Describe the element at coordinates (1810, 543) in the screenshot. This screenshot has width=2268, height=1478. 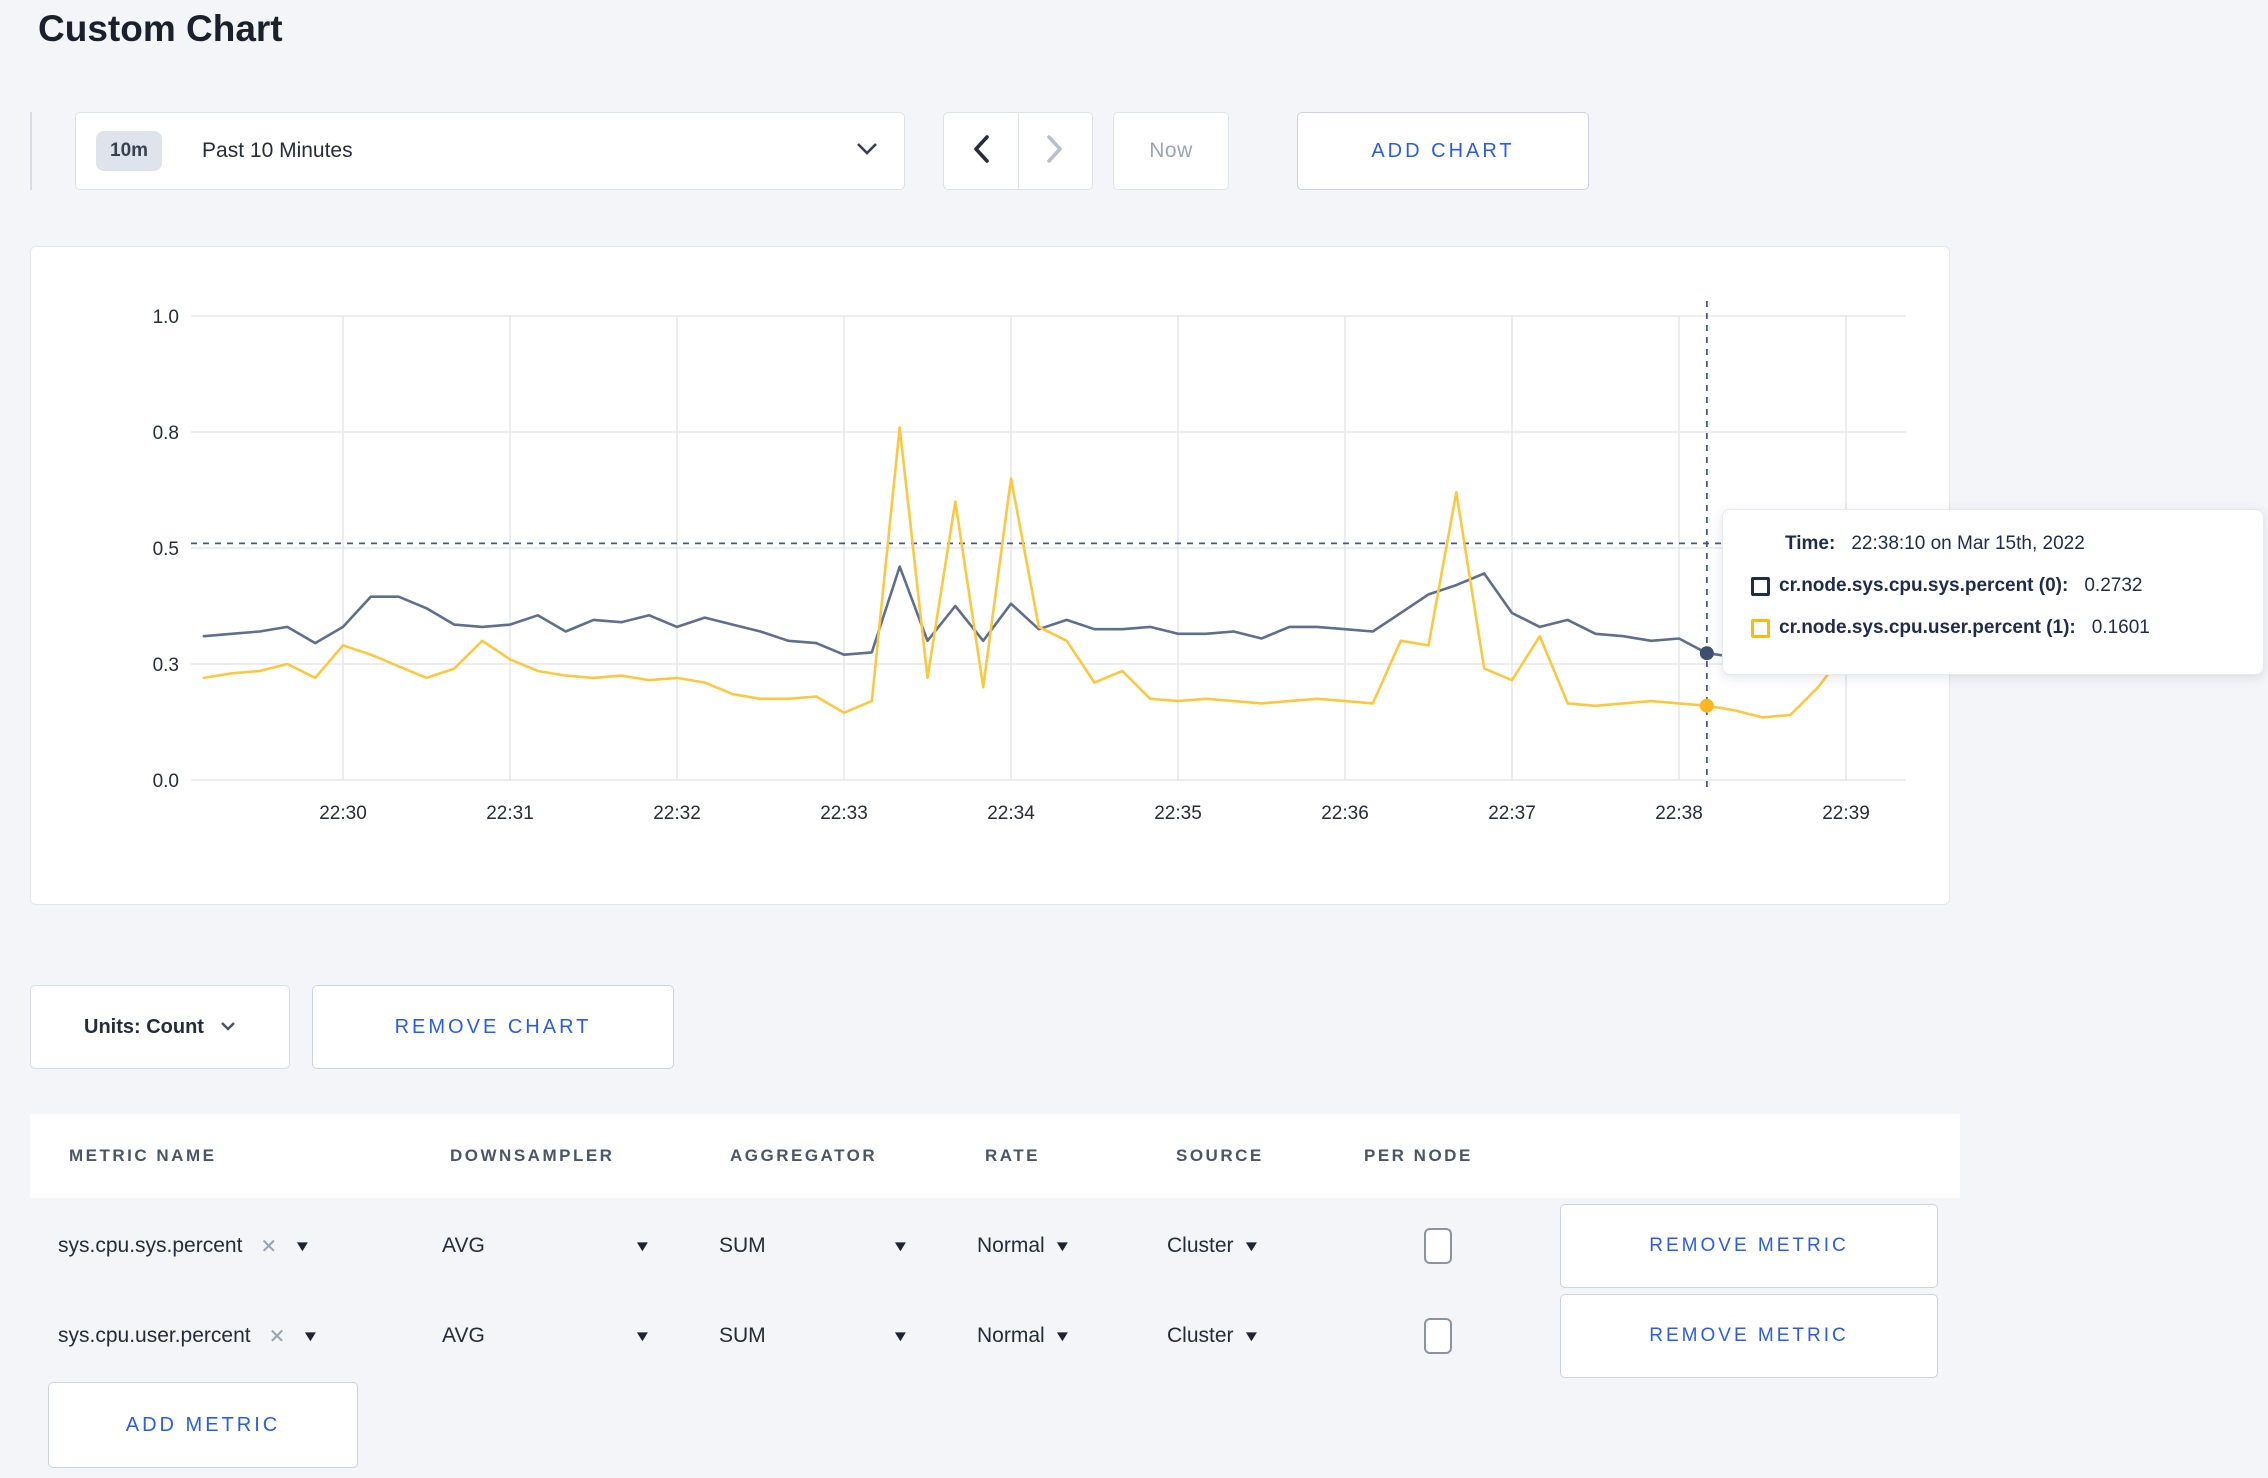
I see `tooltip-time-label: Time:` at that location.